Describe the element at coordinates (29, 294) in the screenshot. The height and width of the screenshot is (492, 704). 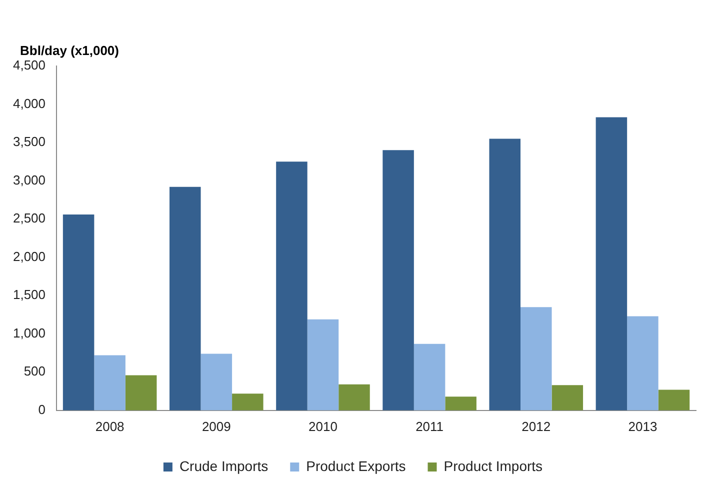
I see `y-tick-label: 1,500` at that location.